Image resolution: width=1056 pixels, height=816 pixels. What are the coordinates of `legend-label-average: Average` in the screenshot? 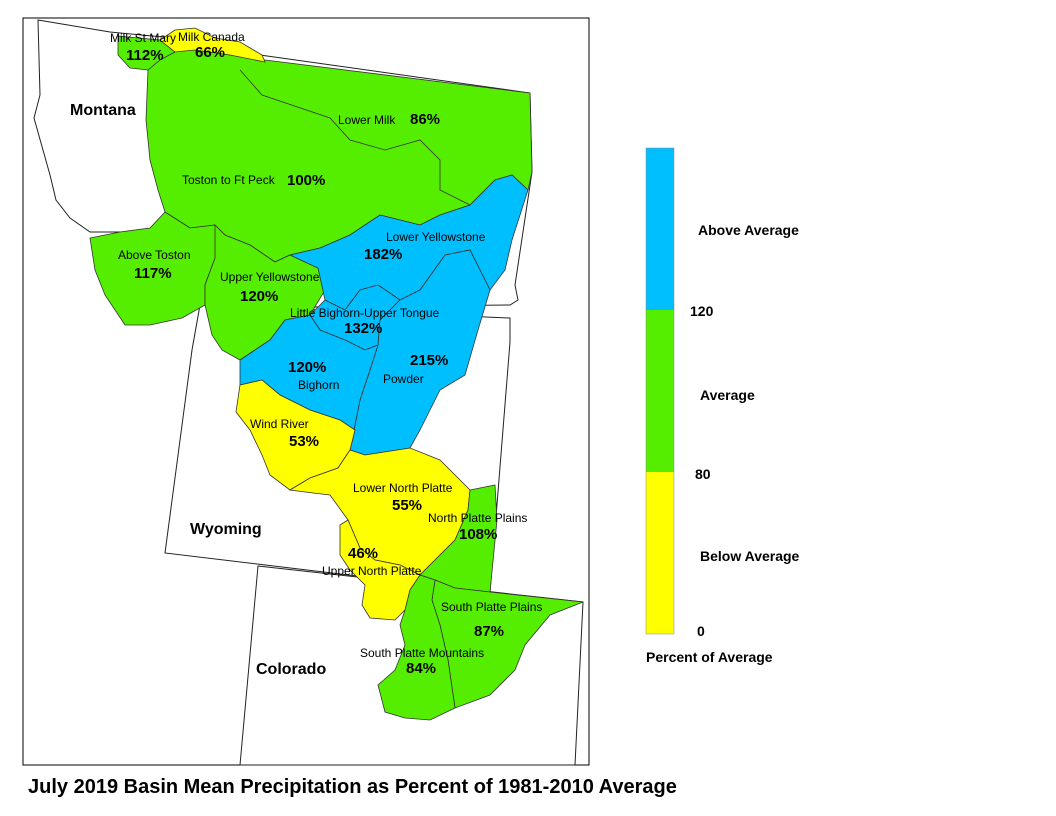 It's located at (727, 395).